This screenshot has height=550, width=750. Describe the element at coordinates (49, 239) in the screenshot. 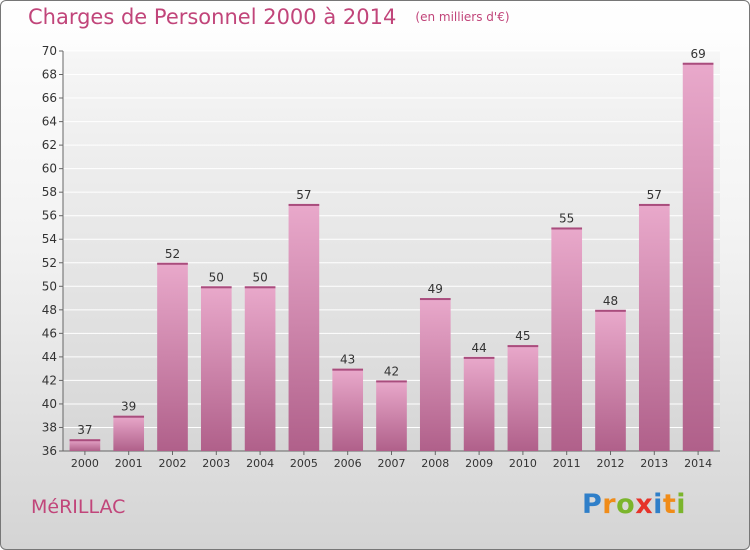

I see `y-tick-label: 54` at that location.